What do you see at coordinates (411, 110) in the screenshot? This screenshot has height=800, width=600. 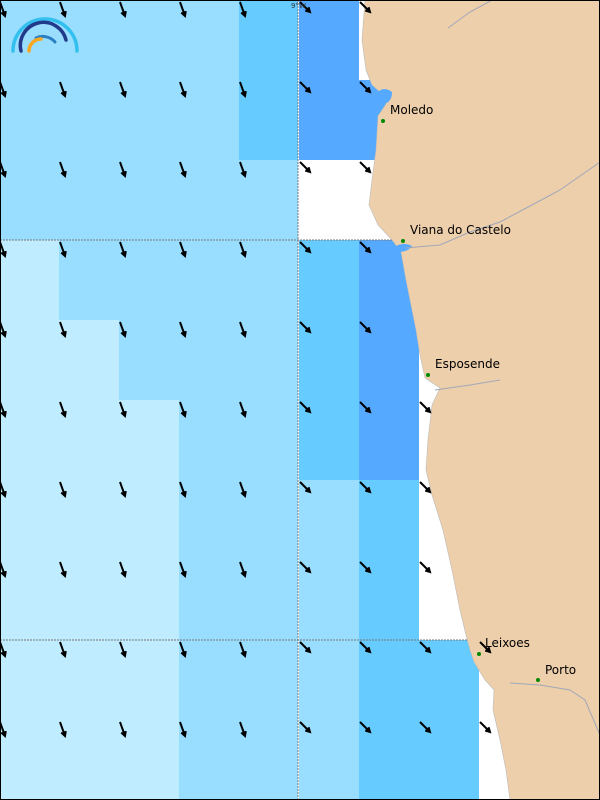 I see `city-label: Moledo` at bounding box center [411, 110].